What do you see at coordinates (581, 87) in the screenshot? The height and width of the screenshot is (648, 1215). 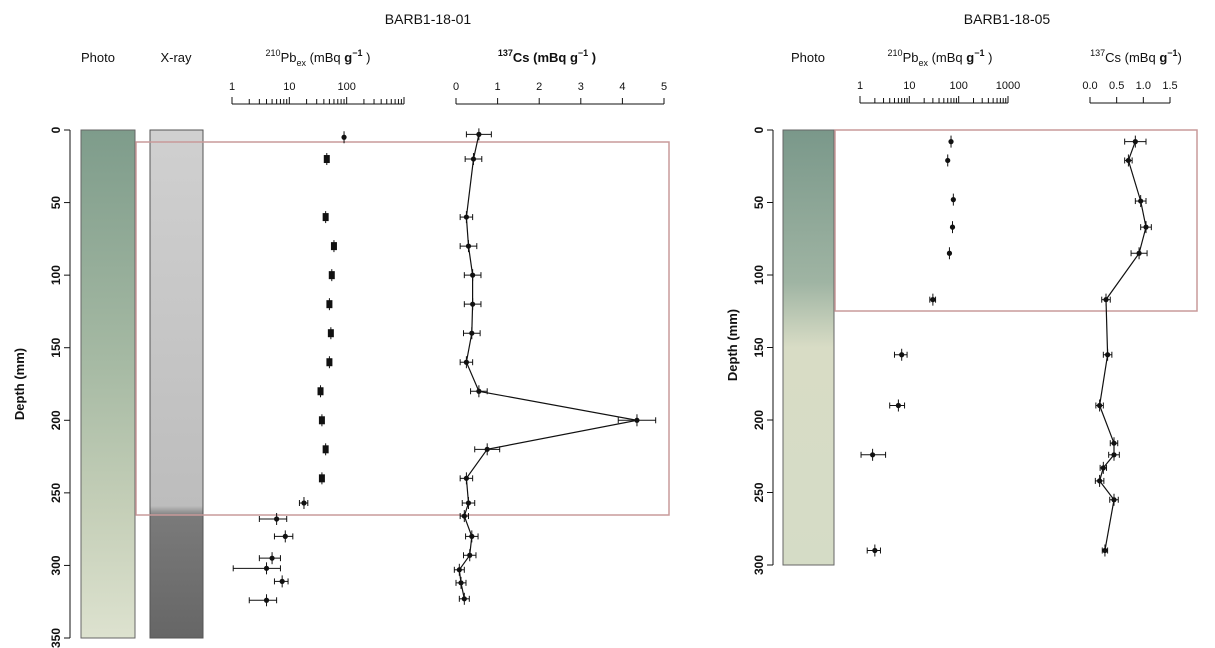 I see `x-tick-label: 3` at bounding box center [581, 87].